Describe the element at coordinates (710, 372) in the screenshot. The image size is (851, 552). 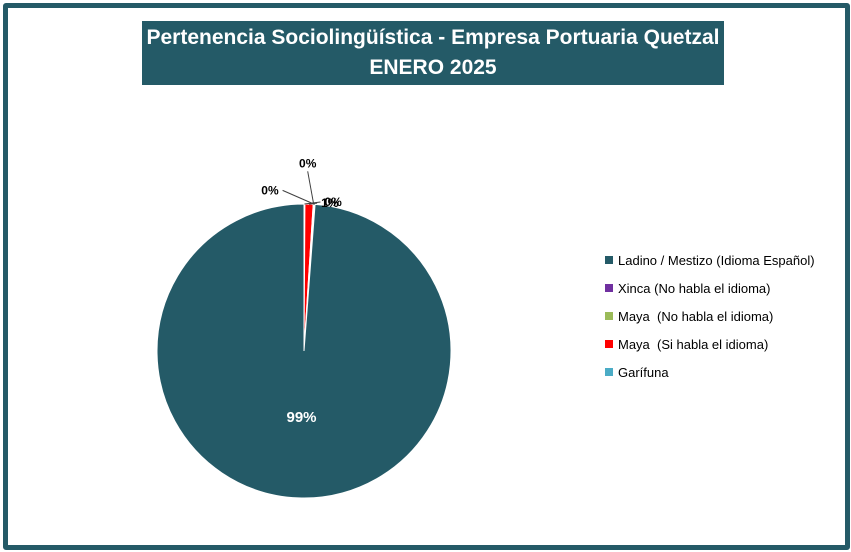
I see `legend-item-gar-funa: Garífuna` at that location.